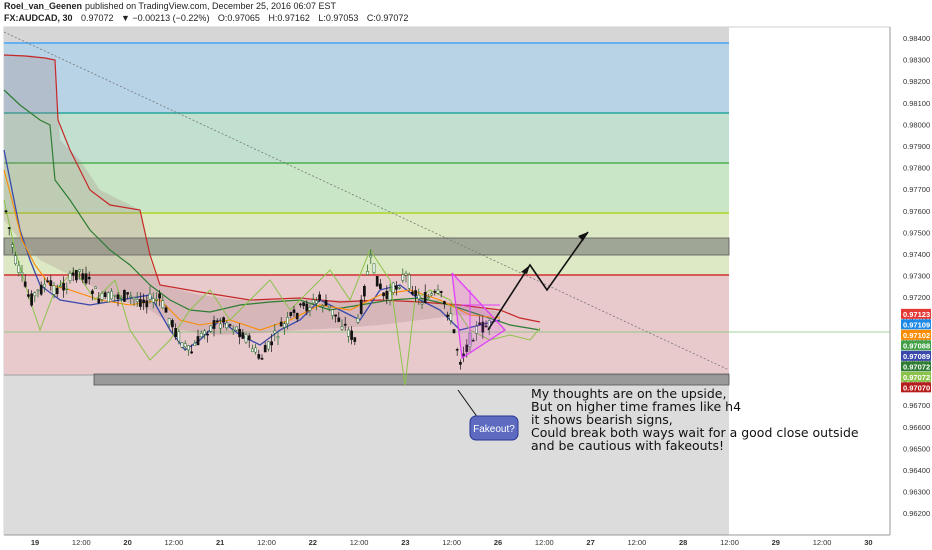 Image resolution: width=932 pixels, height=550 pixels. I want to click on y-tick-label: 0.97200, so click(916, 297).